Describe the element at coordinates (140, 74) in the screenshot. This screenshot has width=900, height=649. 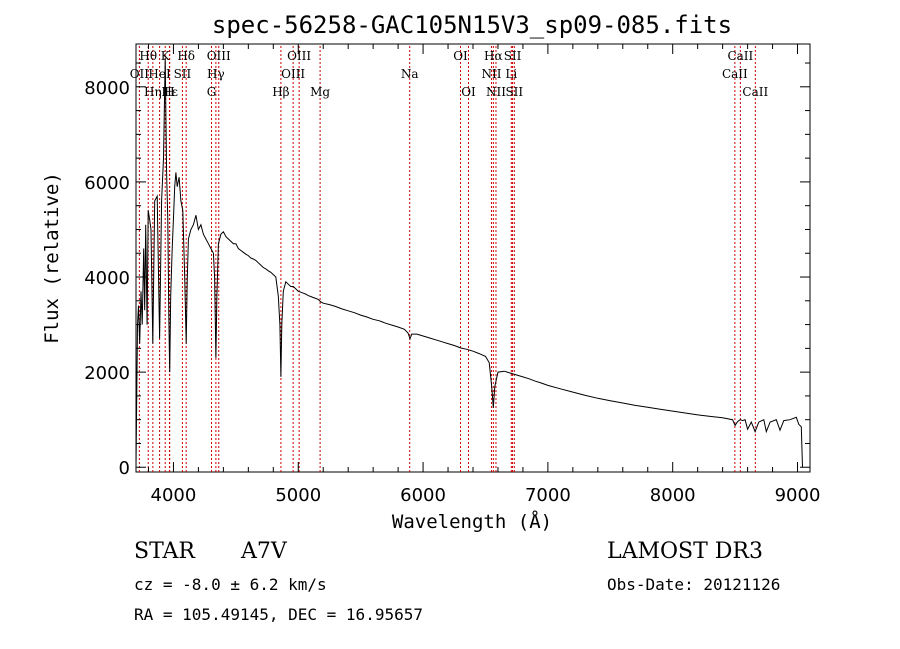
I see `spectral-line-label: OII` at that location.